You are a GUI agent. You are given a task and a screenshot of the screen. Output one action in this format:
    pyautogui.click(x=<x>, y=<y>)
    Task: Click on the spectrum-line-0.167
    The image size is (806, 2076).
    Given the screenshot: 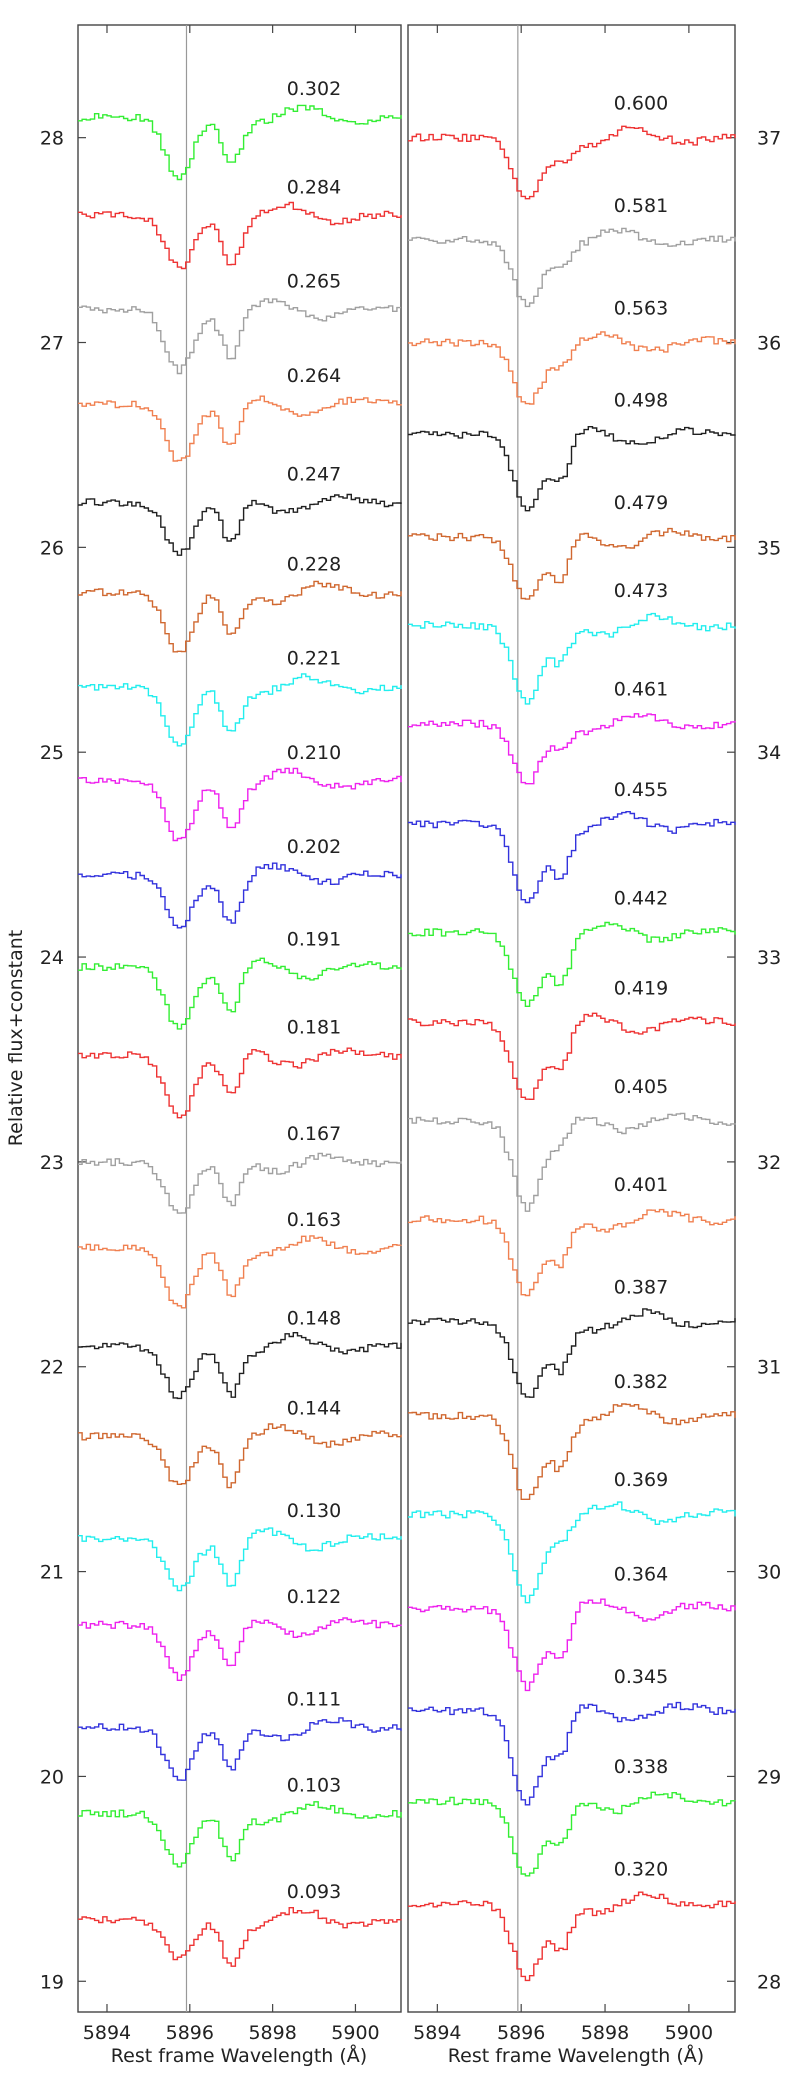 What is the action you would take?
    pyautogui.click(x=240, y=1183)
    